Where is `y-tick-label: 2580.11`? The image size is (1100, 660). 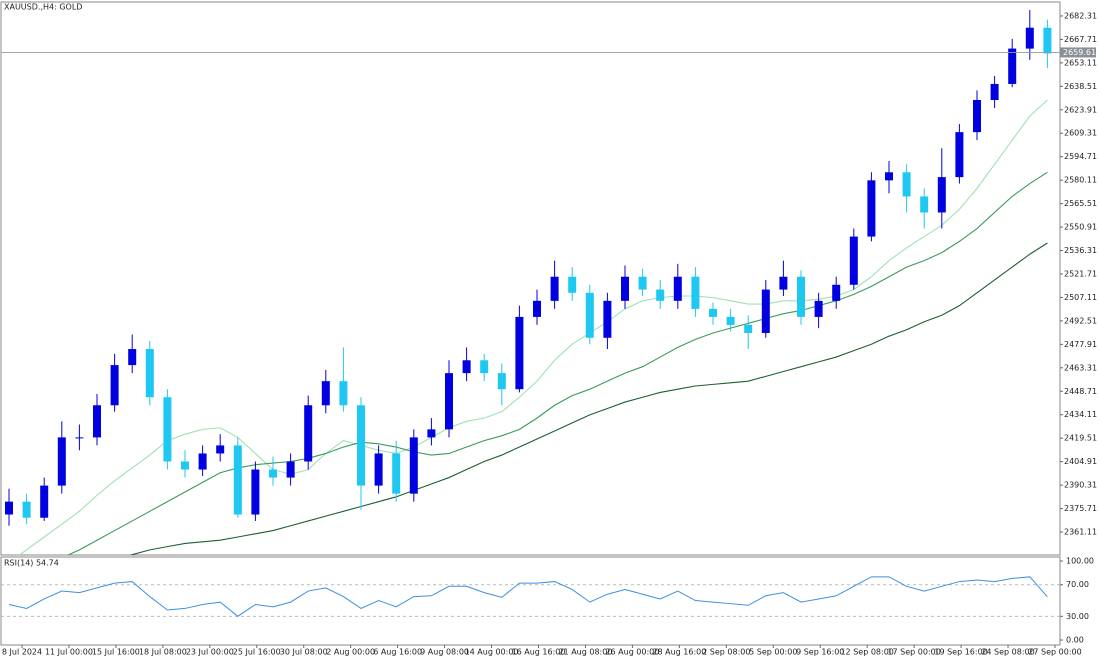
y-tick-label: 2580.11 is located at coordinates (1080, 180).